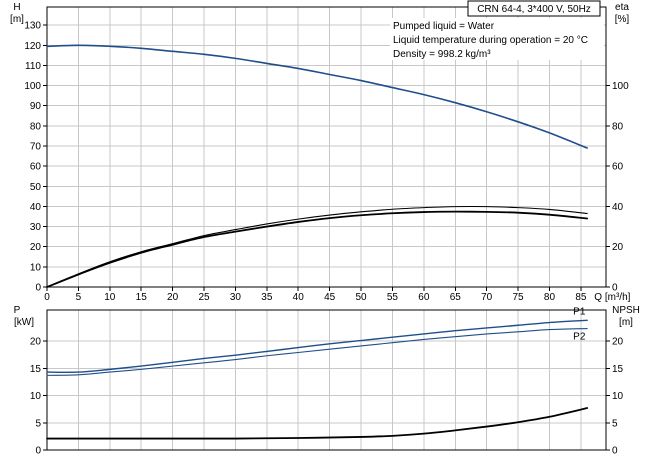 This screenshot has height=465, width=656. Describe the element at coordinates (618, 369) in the screenshot. I see `npsh-axis-tick-label: 15` at that location.